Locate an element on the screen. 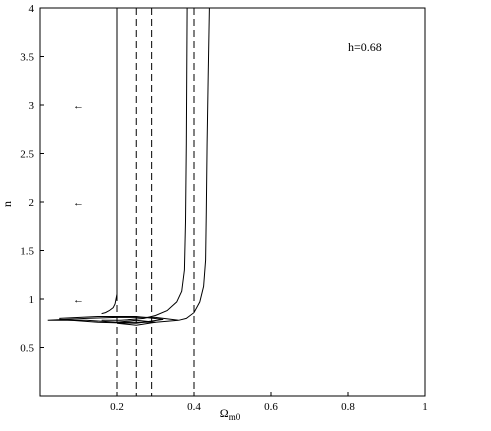 Image resolution: width=491 pixels, height=431 pixels. x-axis-label-main: Ω is located at coordinates (224, 413).